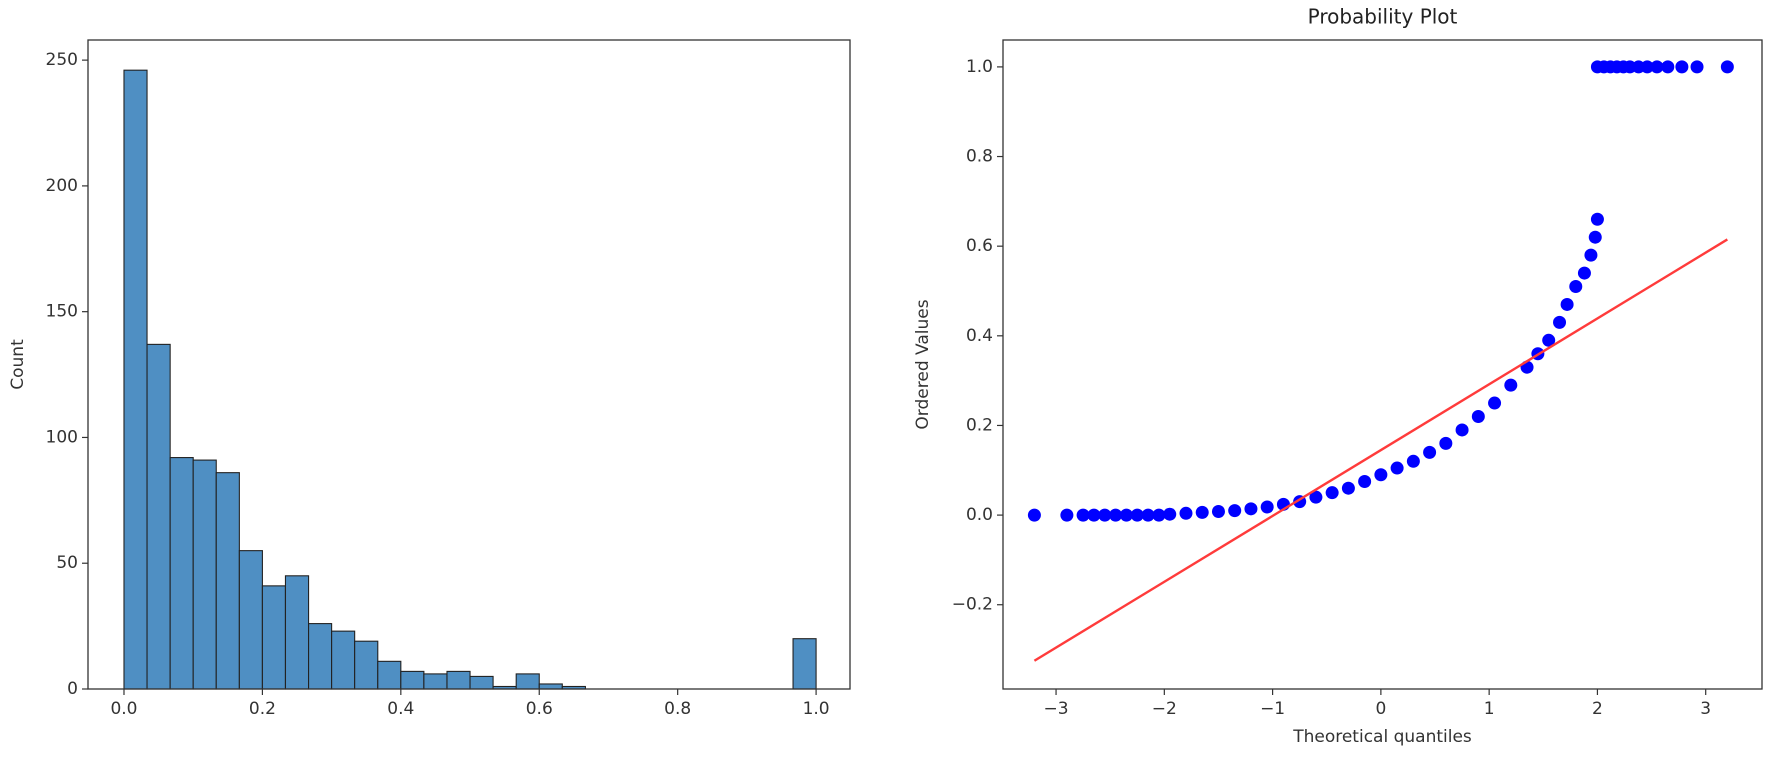  I want to click on y-tick-label: 250, so click(62, 60).